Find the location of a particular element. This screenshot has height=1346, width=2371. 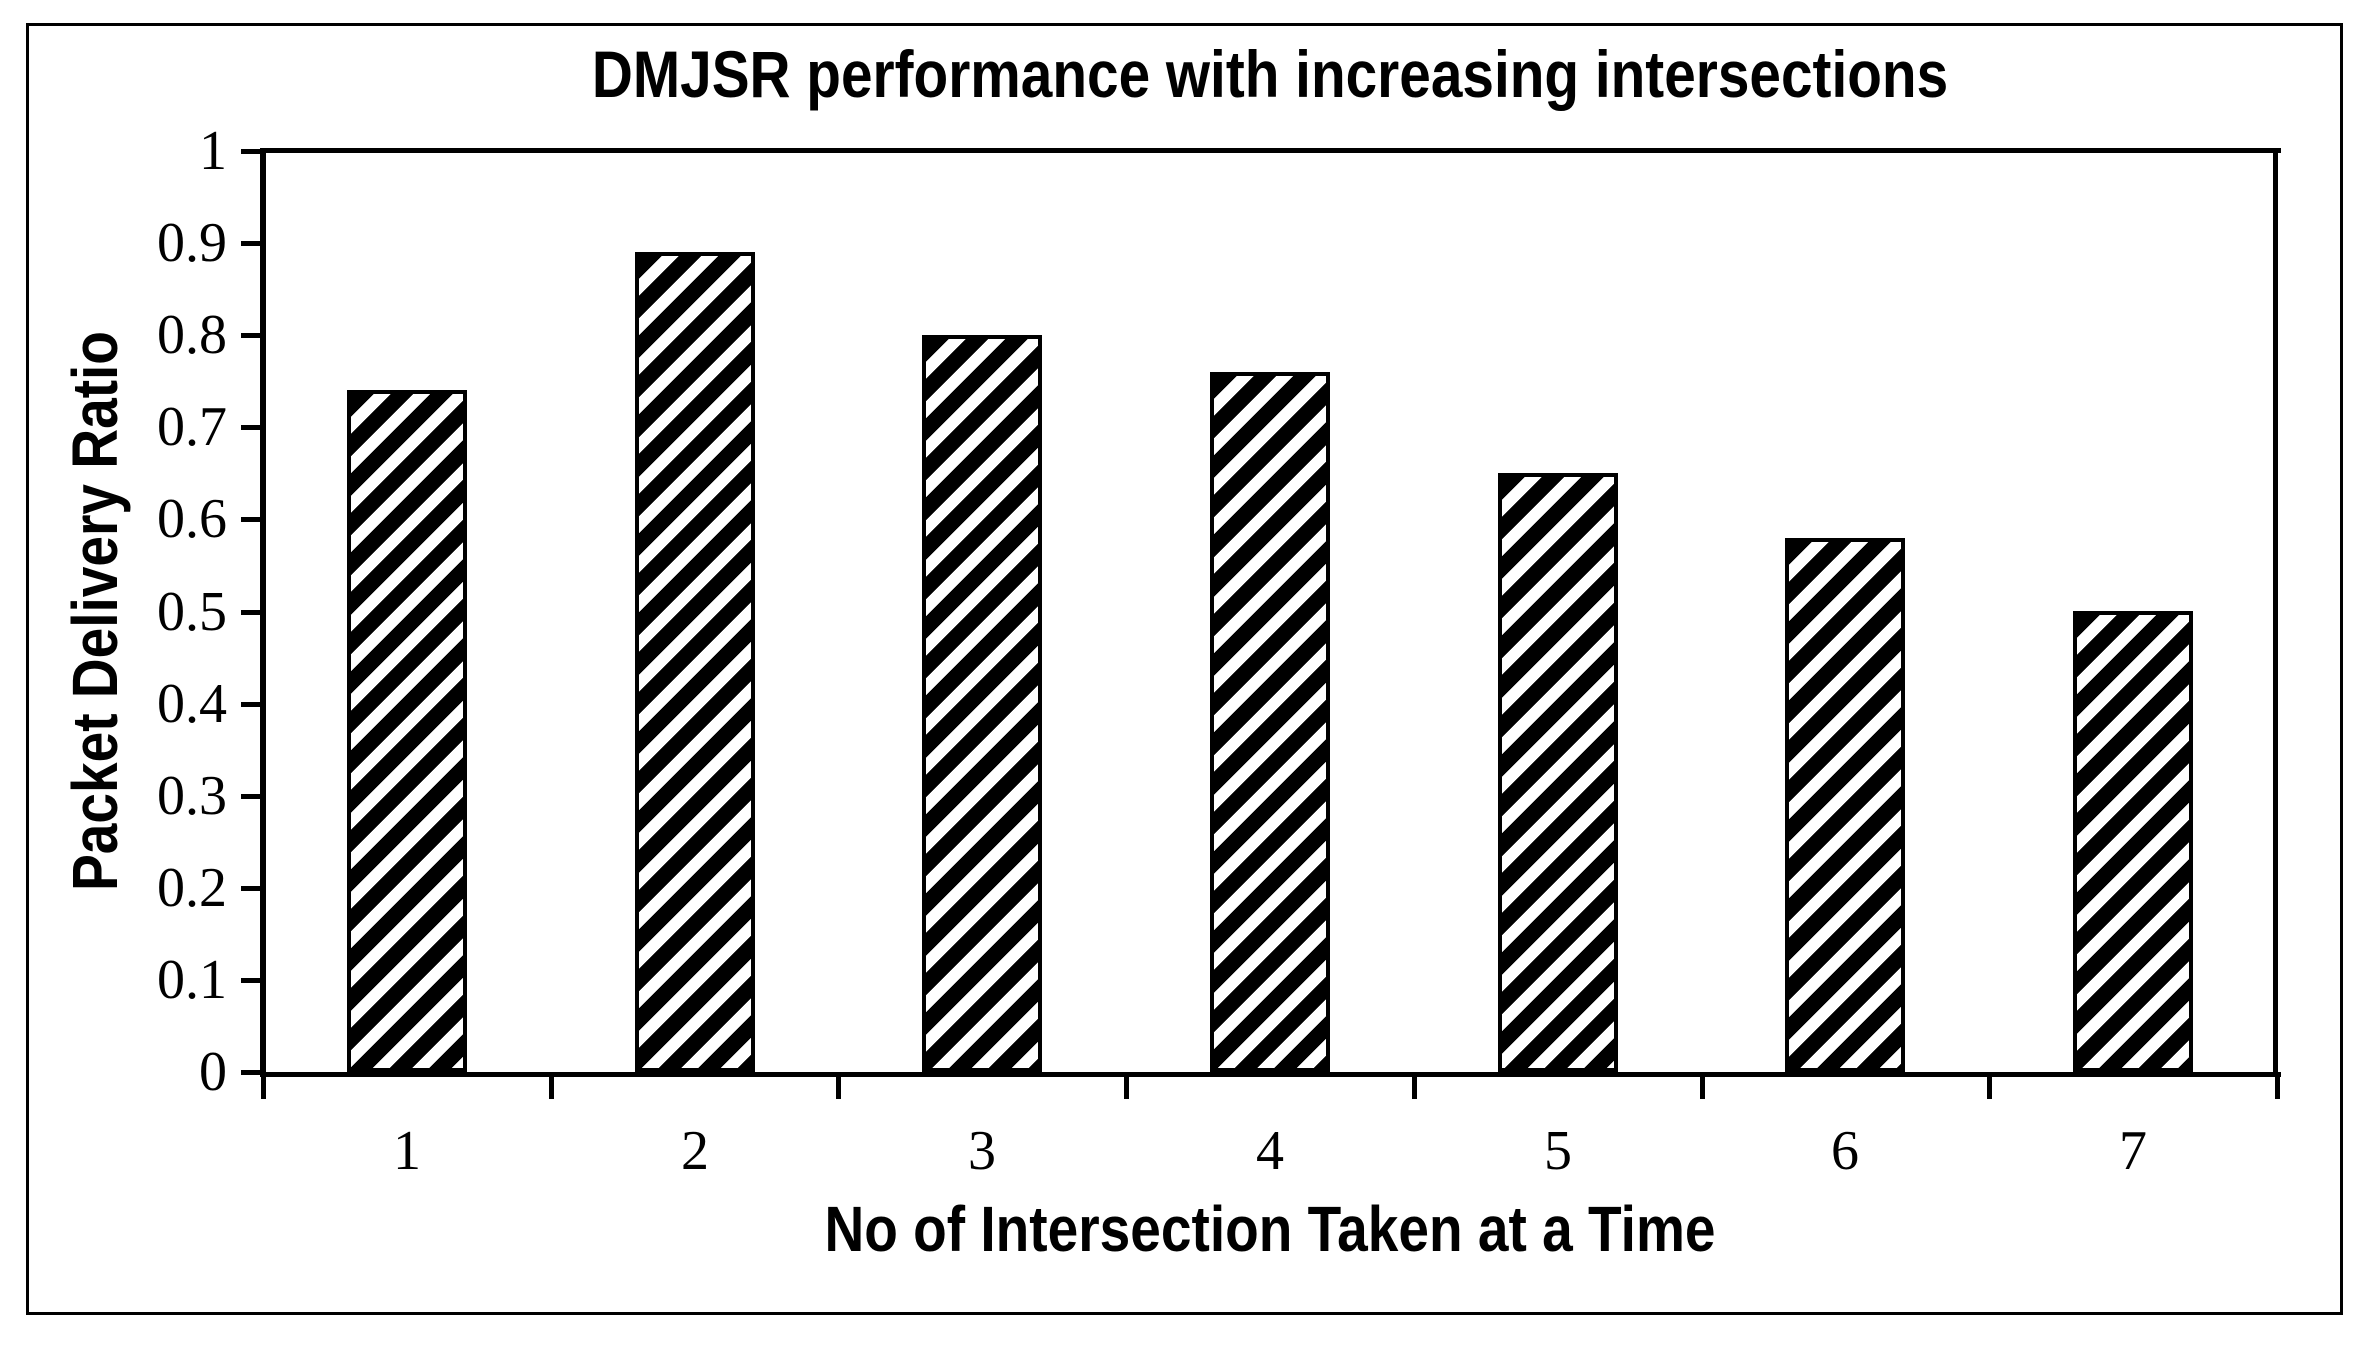

x-category-label-2: 2 is located at coordinates (695, 1151).